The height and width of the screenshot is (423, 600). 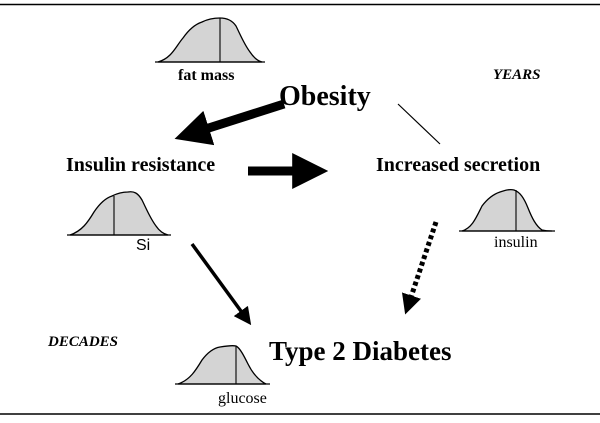 What do you see at coordinates (119, 213) in the screenshot?
I see `si-distribution` at bounding box center [119, 213].